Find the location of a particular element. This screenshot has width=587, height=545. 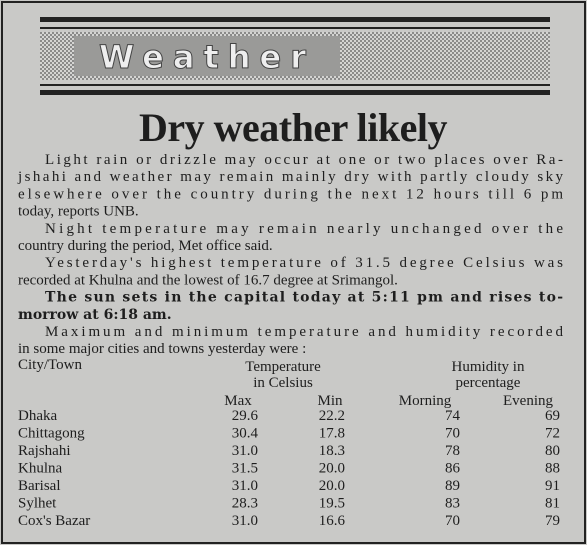

banner-box is located at coordinates (207, 56).